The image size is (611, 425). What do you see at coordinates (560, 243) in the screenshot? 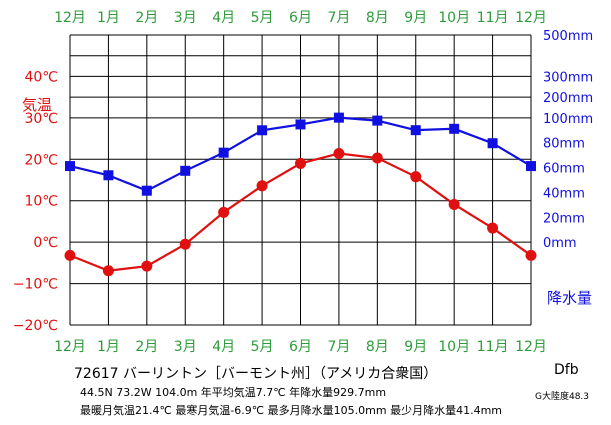
I see `precipitation-tick-label: 0mm` at bounding box center [560, 243].